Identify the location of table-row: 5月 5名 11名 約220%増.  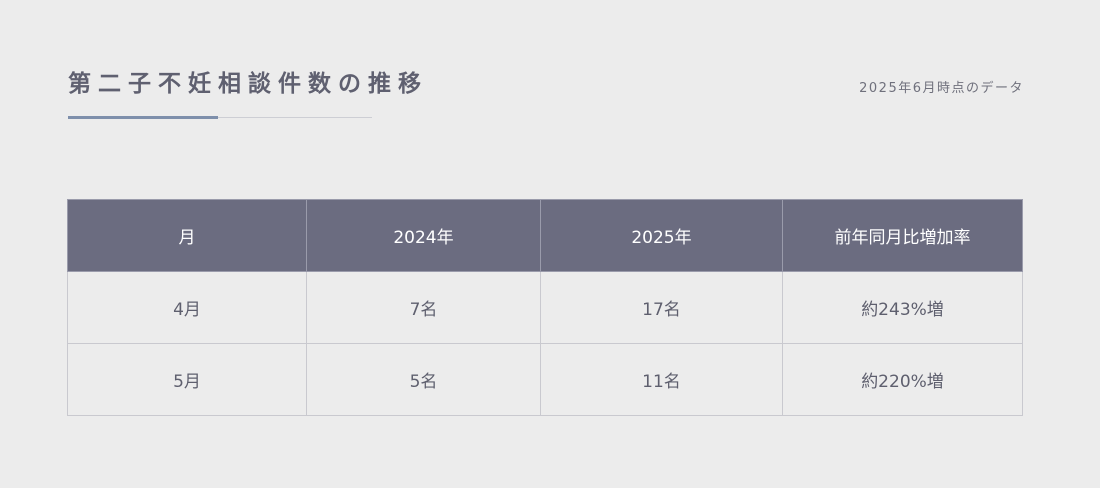
(545, 379).